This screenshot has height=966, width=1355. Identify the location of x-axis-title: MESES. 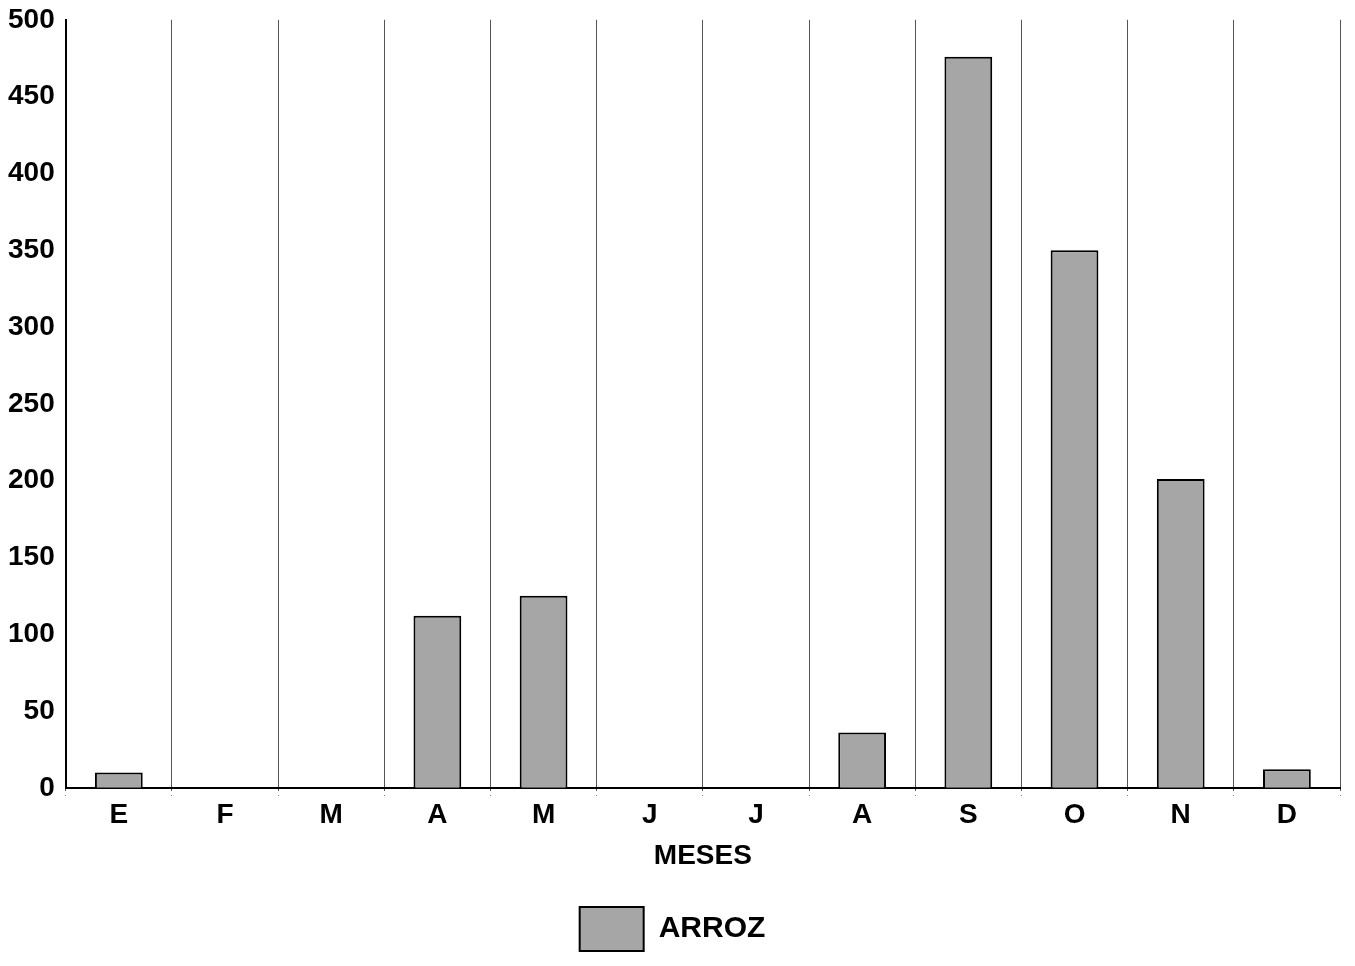
(702, 854).